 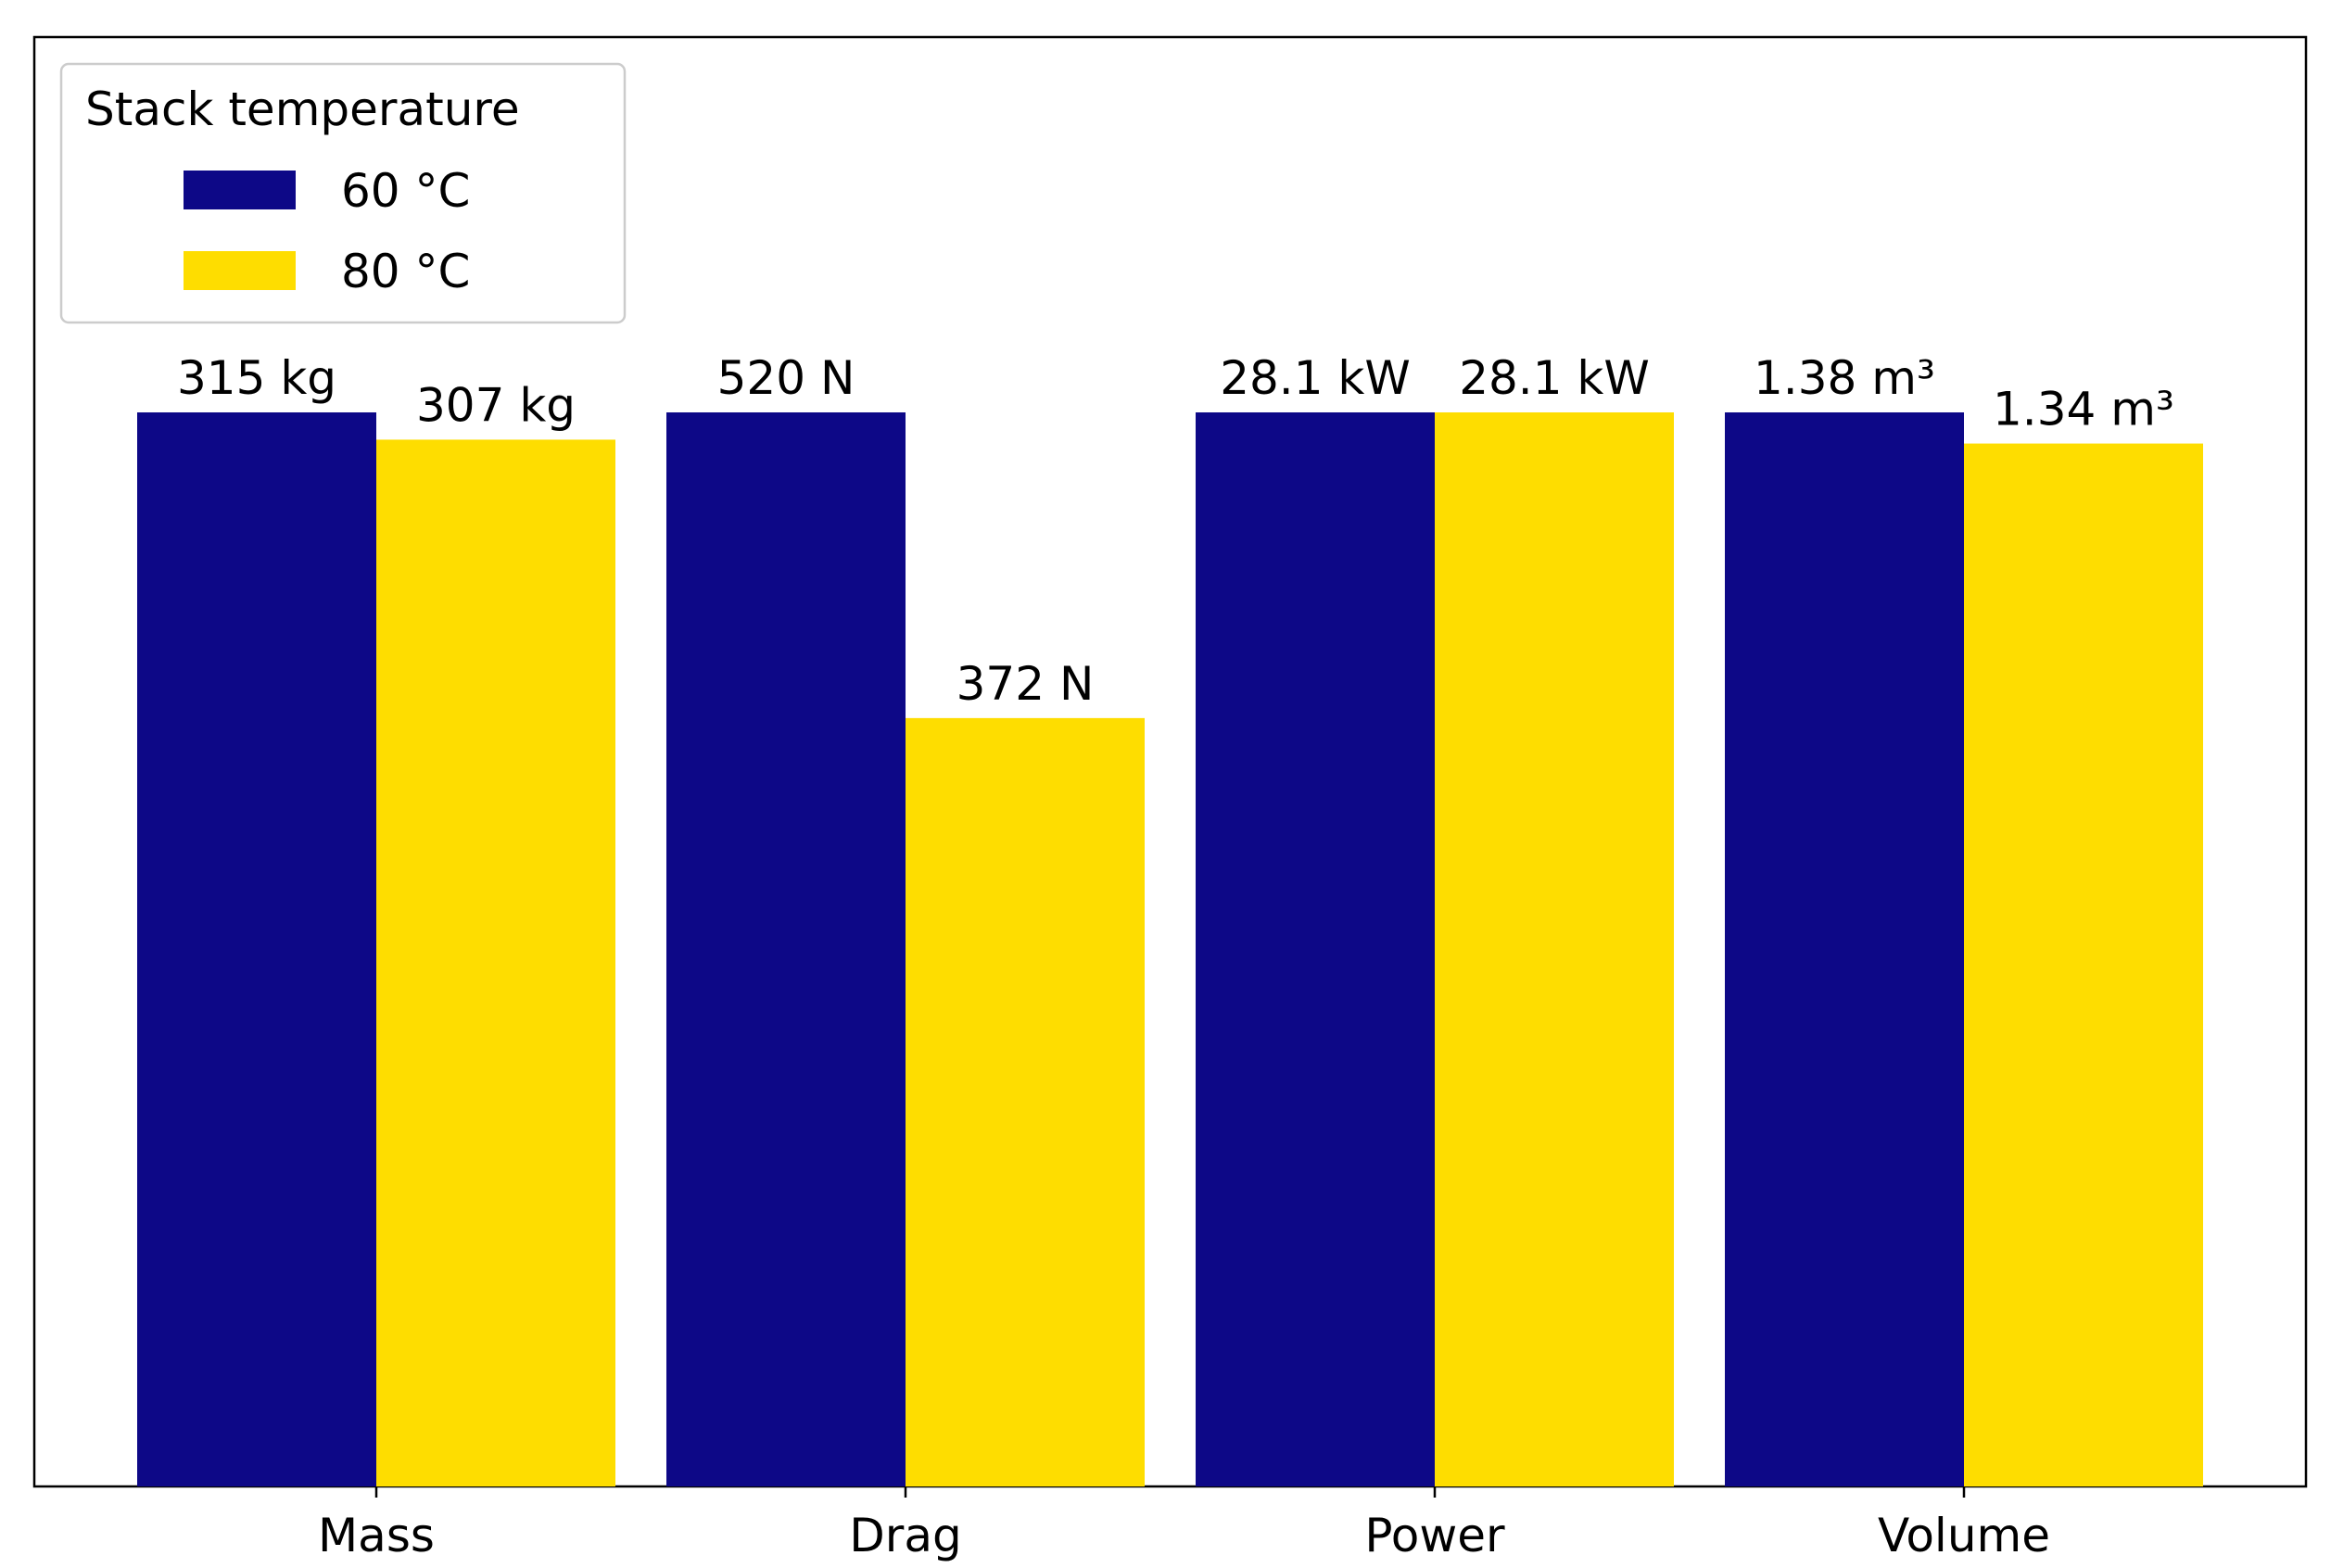 I want to click on legend-label: 60 °C, so click(x=405, y=191).